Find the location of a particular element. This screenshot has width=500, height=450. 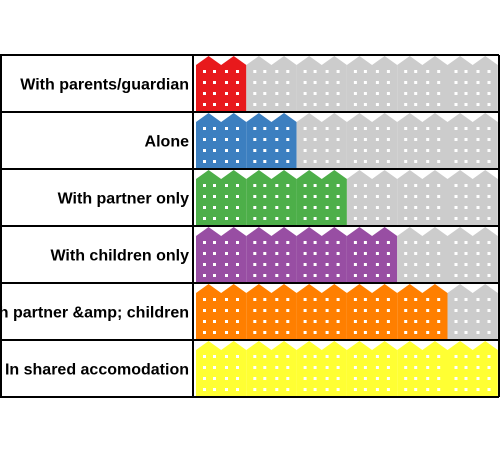

row-label: With children only is located at coordinates (119, 256).